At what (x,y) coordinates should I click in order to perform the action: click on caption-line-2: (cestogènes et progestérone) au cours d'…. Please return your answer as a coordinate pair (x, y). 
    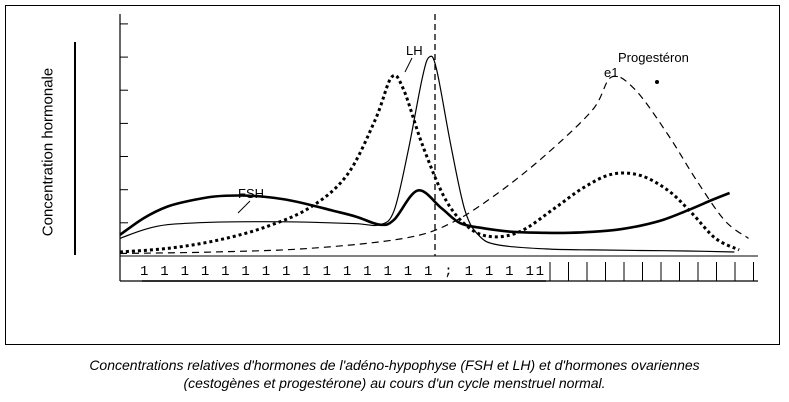
    Looking at the image, I should click on (394, 383).